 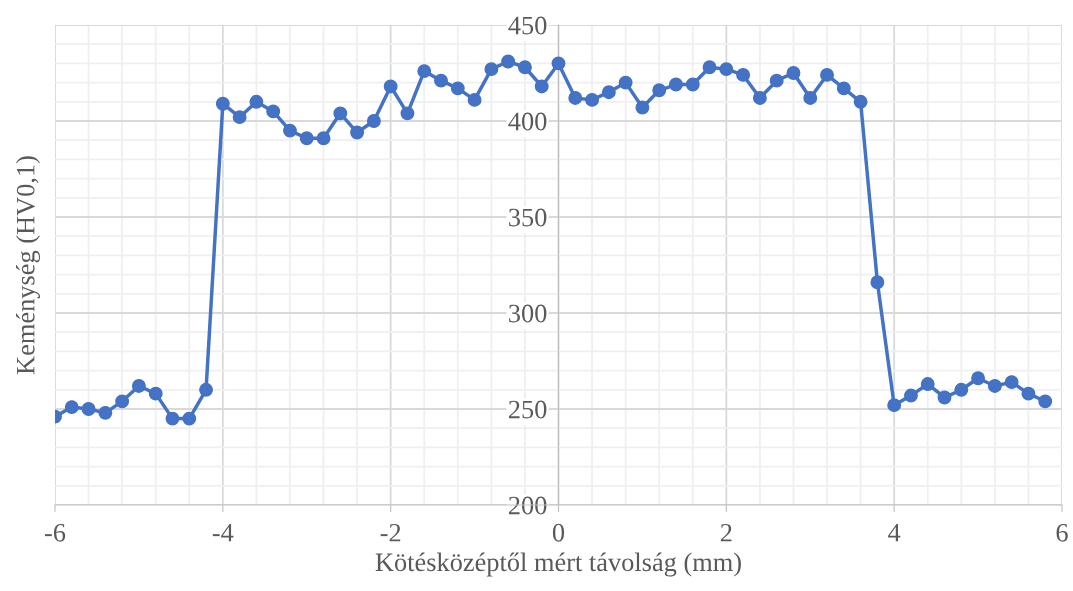 I want to click on x-tick-label: -6, so click(x=55, y=532).